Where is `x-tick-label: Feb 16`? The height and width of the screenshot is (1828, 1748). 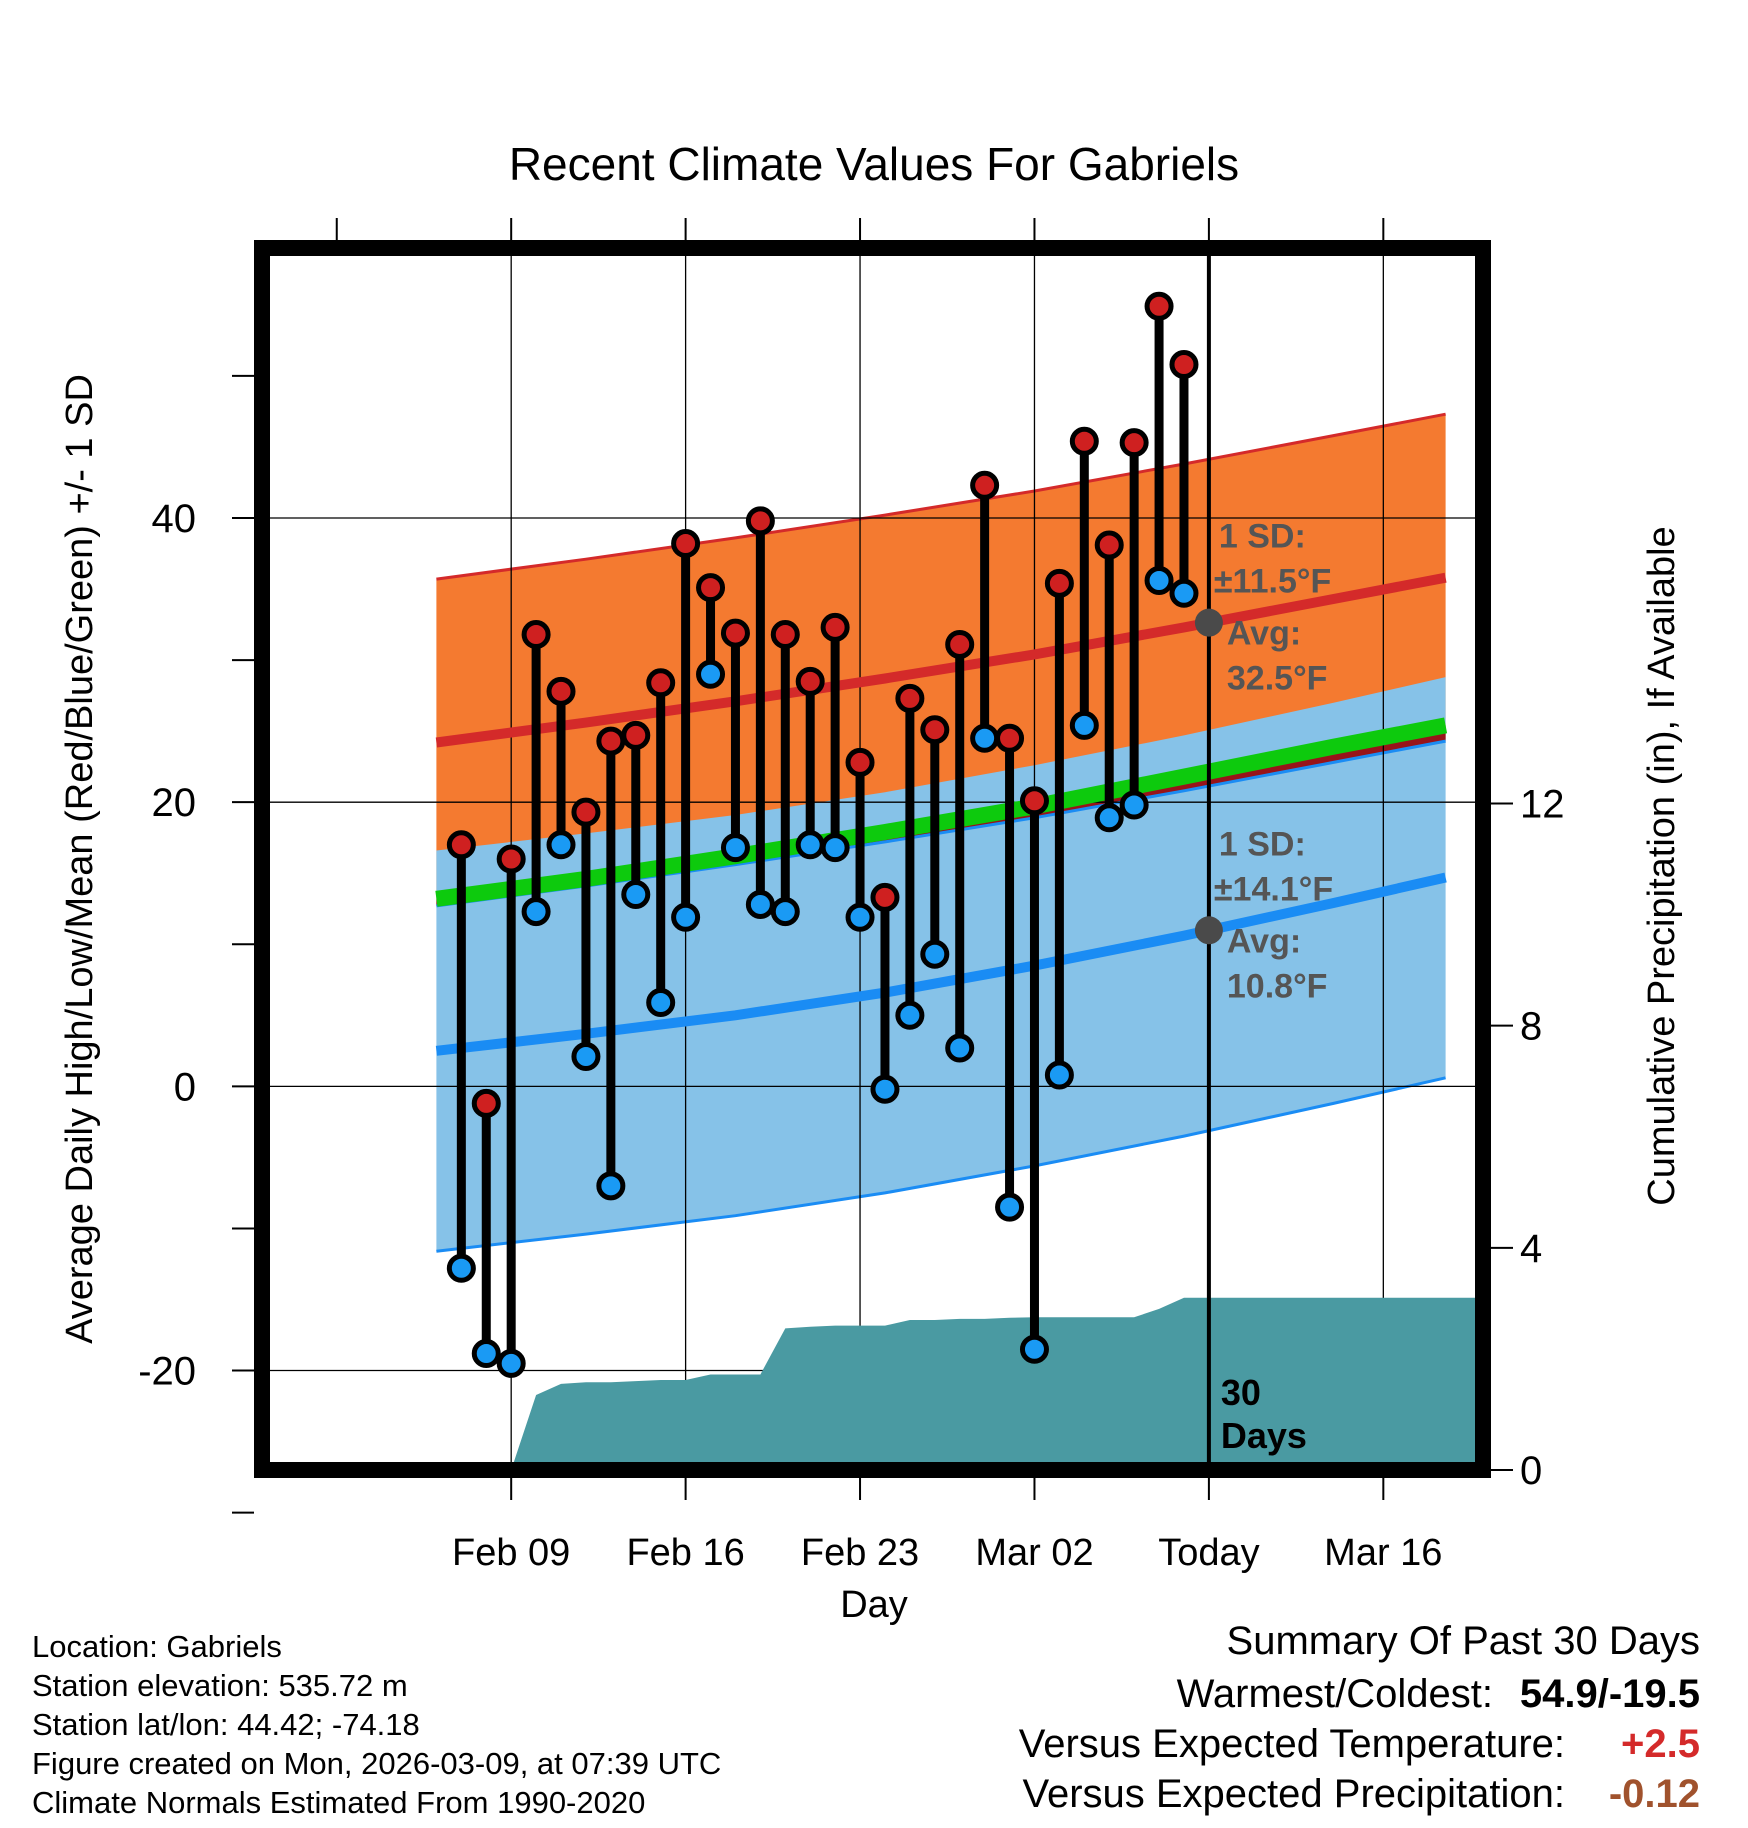
x-tick-label: Feb 16 is located at coordinates (685, 1553).